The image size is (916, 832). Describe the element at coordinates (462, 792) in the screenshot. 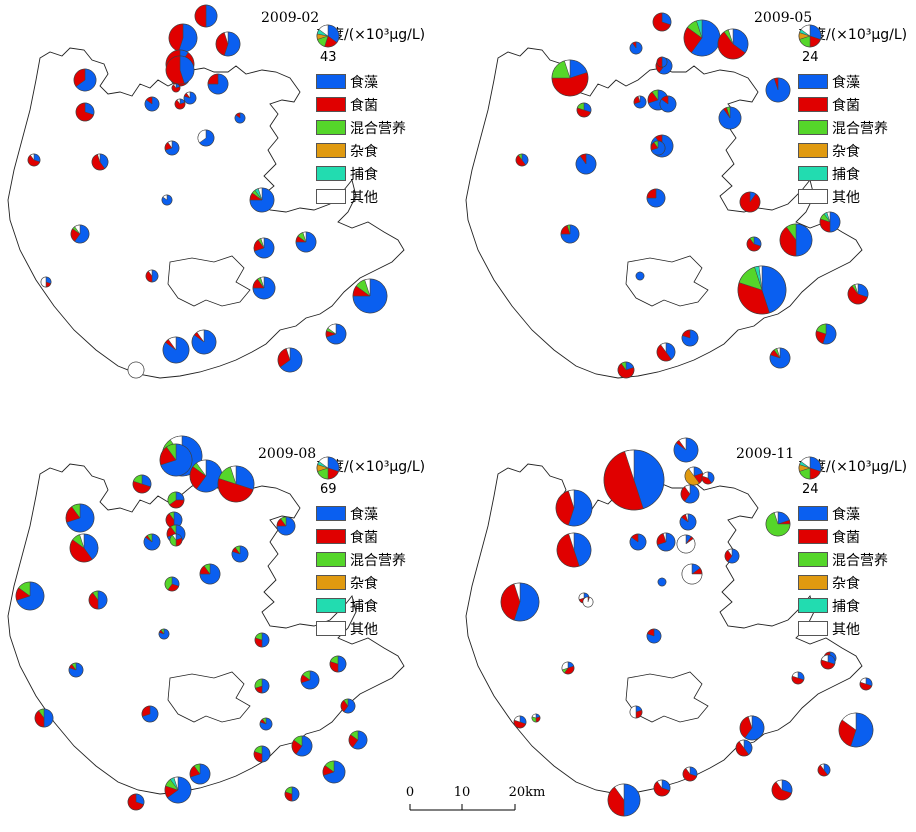

I see `scale-label-10: 10` at that location.